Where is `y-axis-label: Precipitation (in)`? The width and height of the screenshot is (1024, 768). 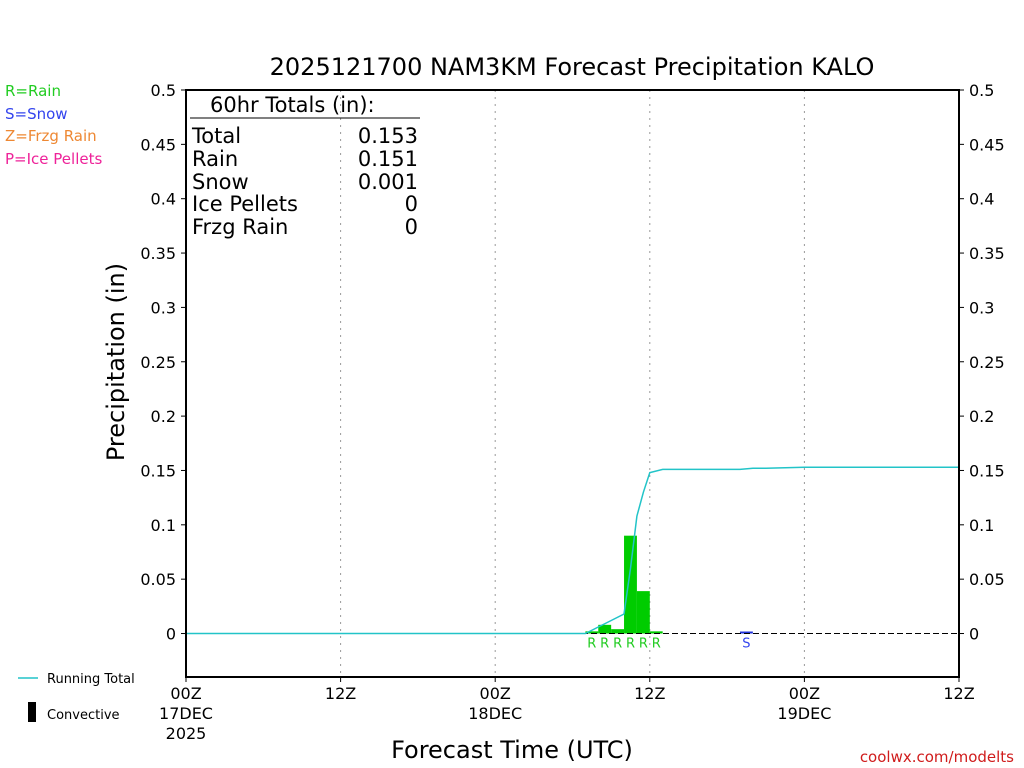
y-axis-label: Precipitation (in) is located at coordinates (116, 362).